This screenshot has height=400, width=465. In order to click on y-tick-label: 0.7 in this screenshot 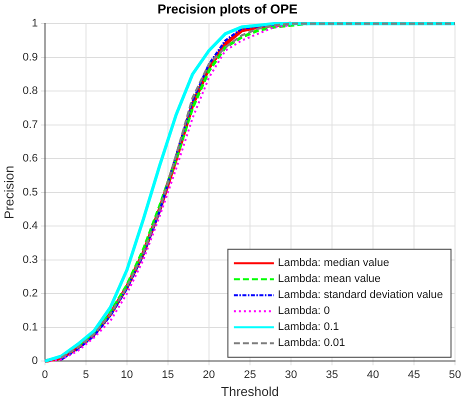, I will do `click(30, 124)`.